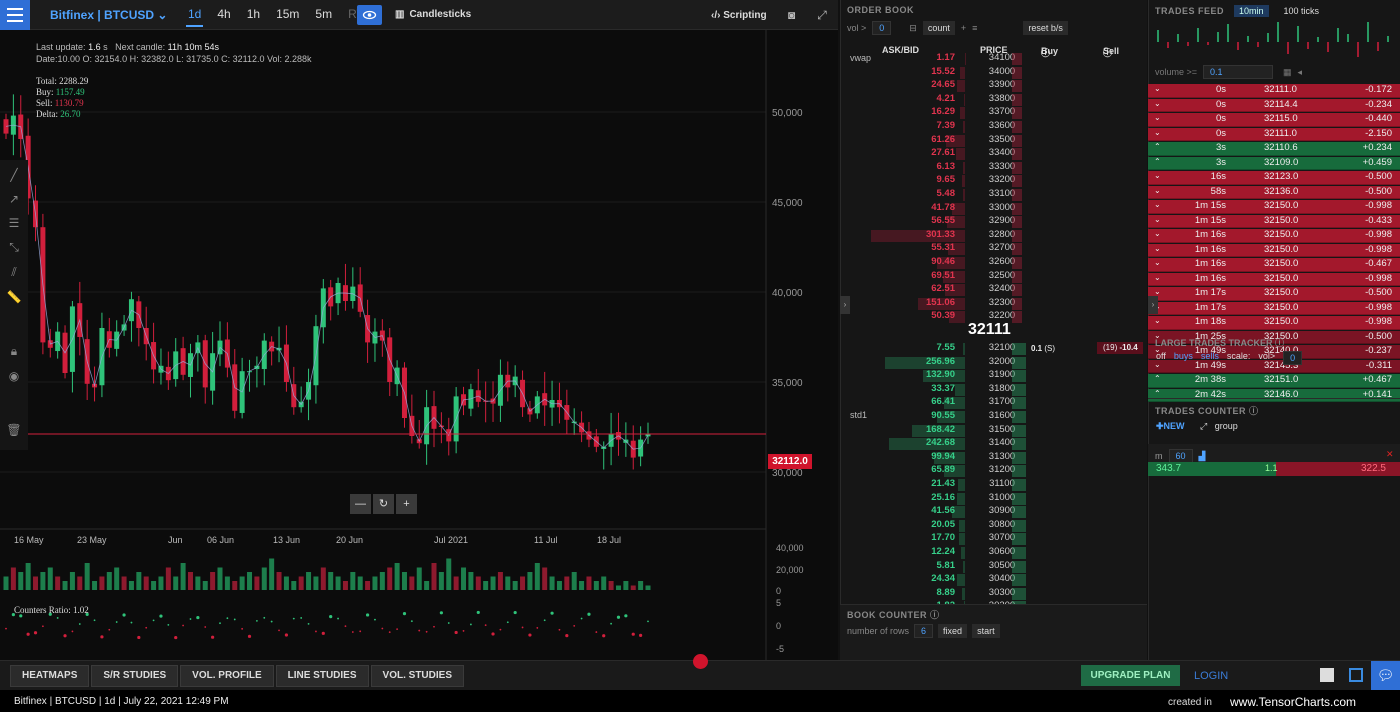 Image resolution: width=1400 pixels, height=712 pixels. I want to click on book-price: 33800, so click(1002, 98).